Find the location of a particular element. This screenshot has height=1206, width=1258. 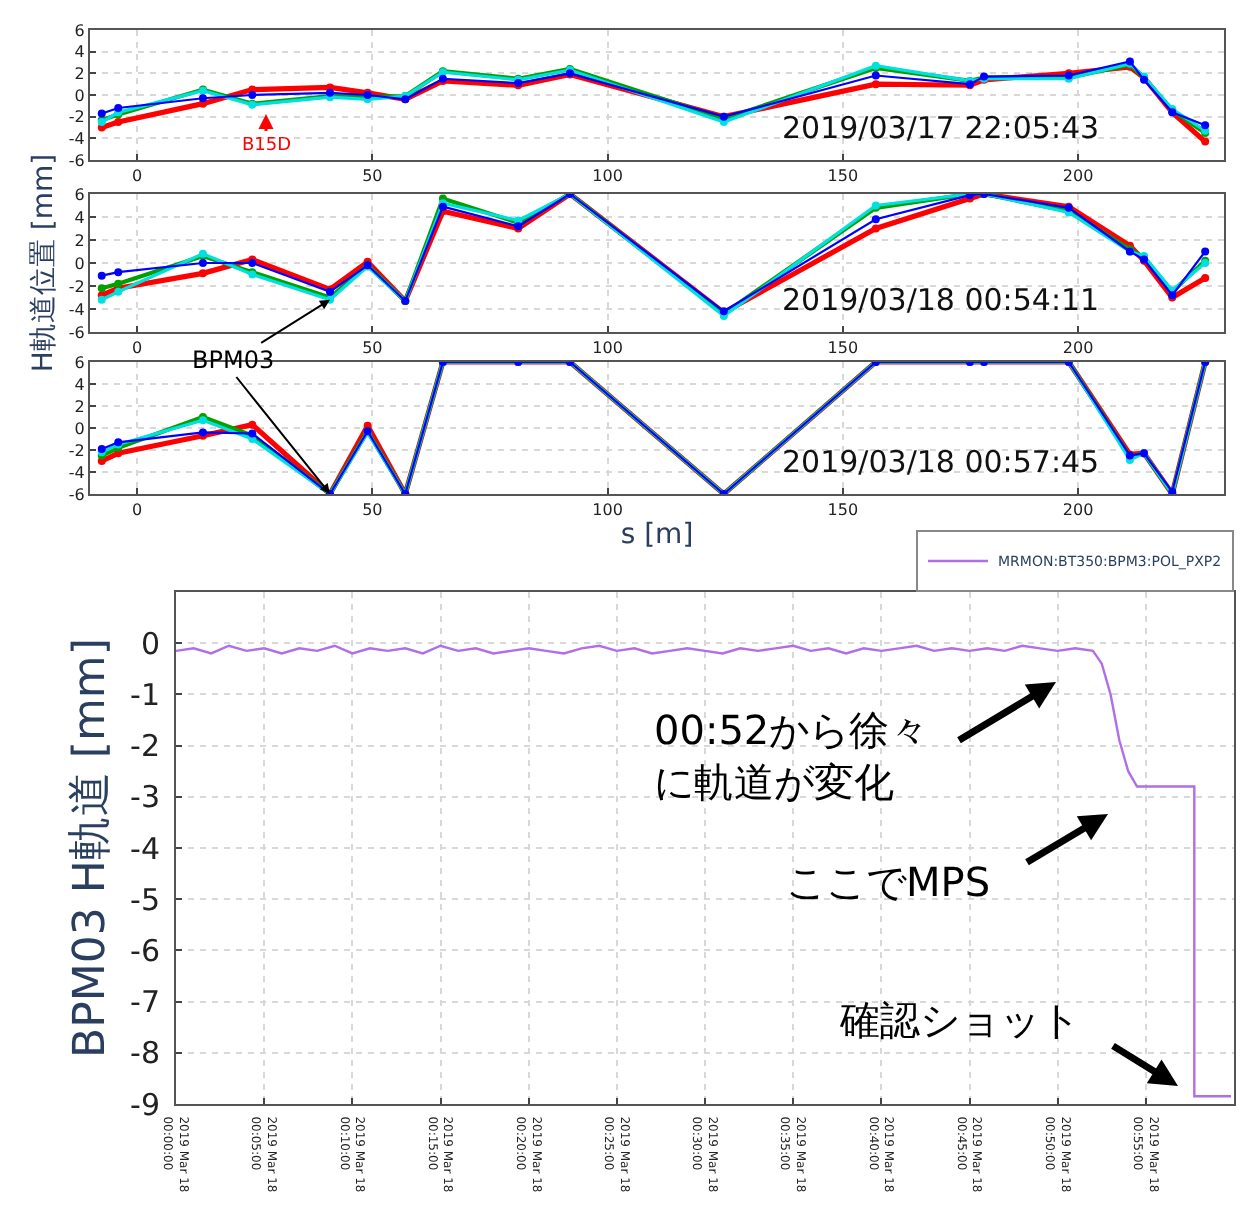

y-axis-title: BPM03 H軌道 [mm] is located at coordinates (90, 848).